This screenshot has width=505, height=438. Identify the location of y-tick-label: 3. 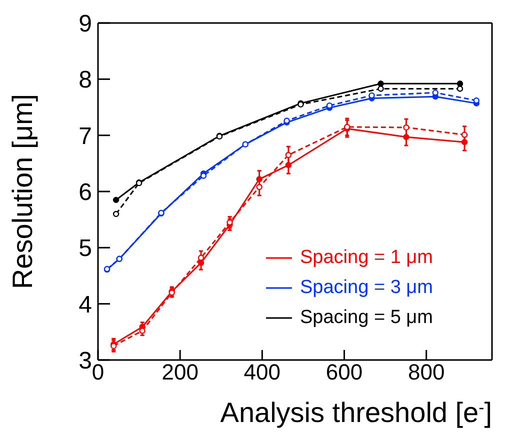
(85, 361).